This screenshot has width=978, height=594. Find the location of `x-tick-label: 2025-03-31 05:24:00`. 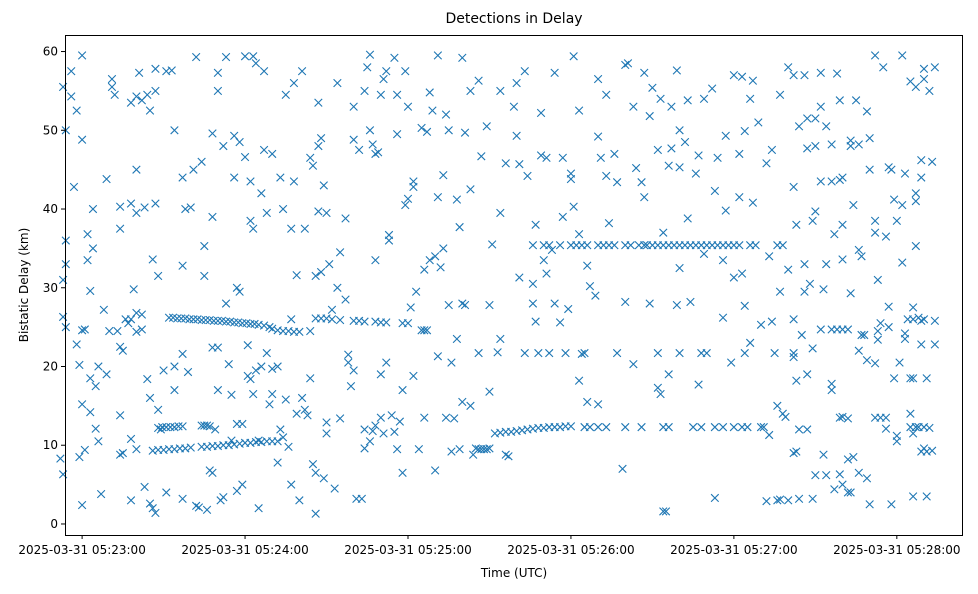

x-tick-label: 2025-03-31 05:24:00 is located at coordinates (244, 550).